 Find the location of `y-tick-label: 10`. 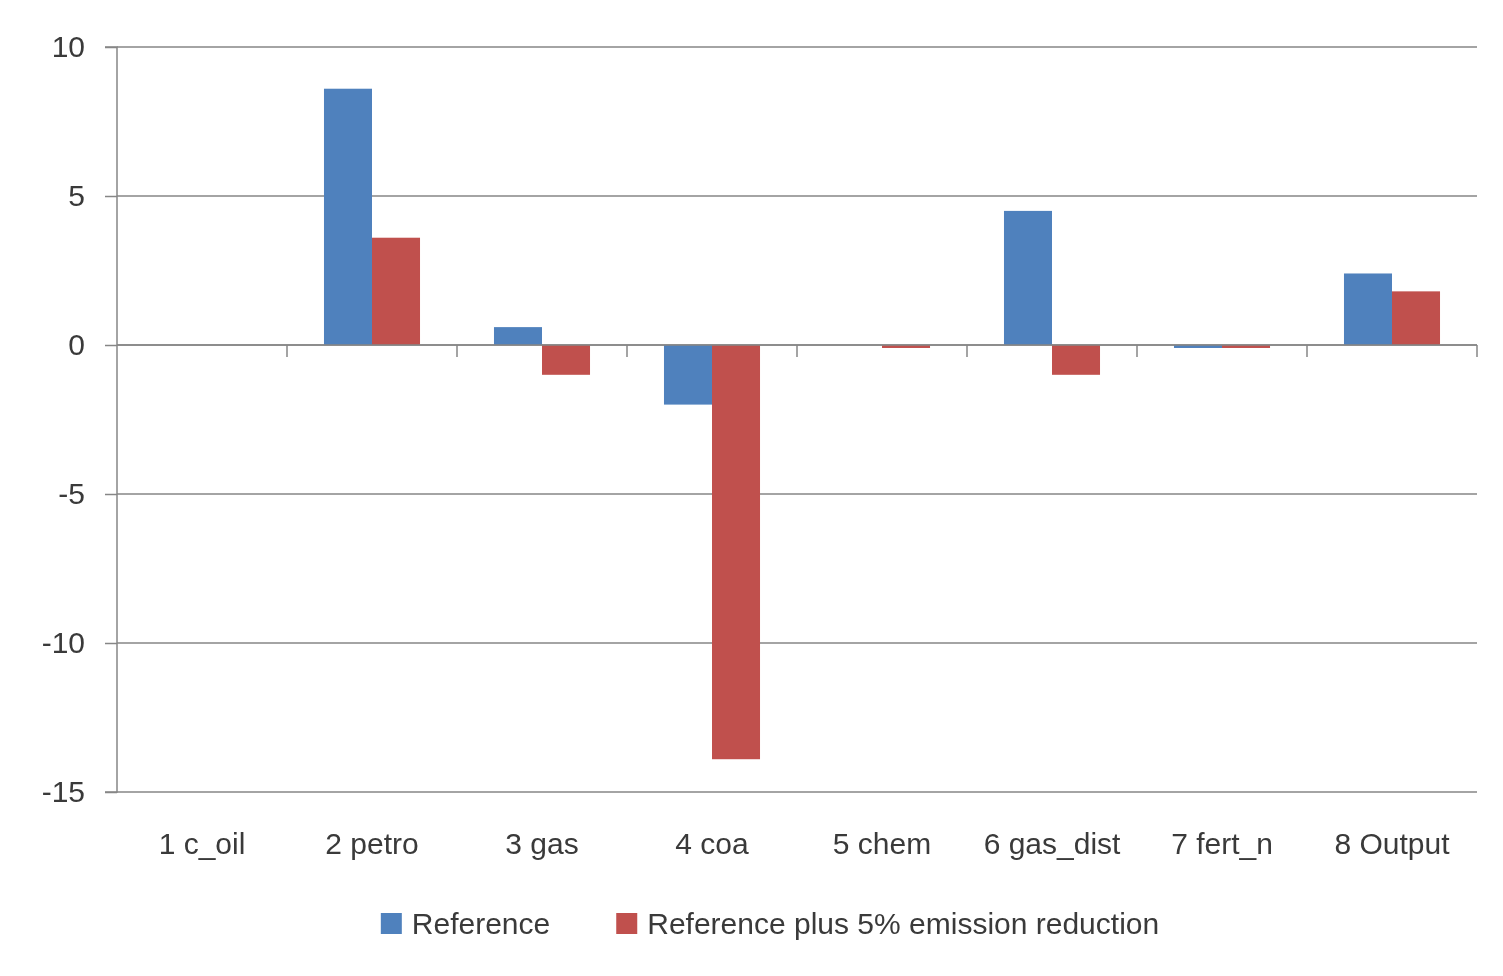

y-tick-label: 10 is located at coordinates (68, 47).